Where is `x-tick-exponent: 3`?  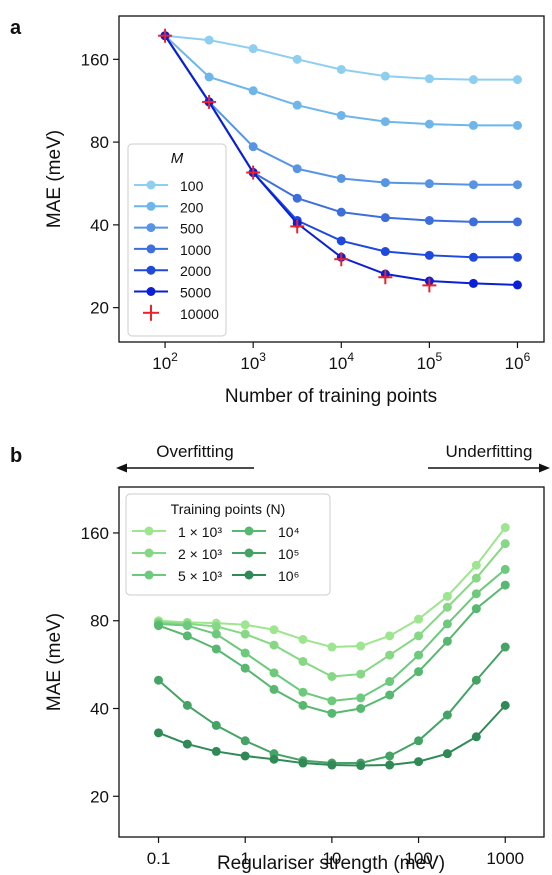
x-tick-exponent: 3 is located at coordinates (262, 357).